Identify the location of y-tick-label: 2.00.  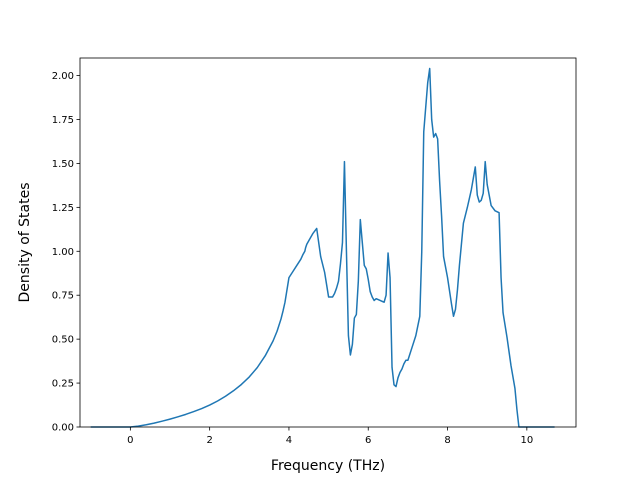
(63, 76).